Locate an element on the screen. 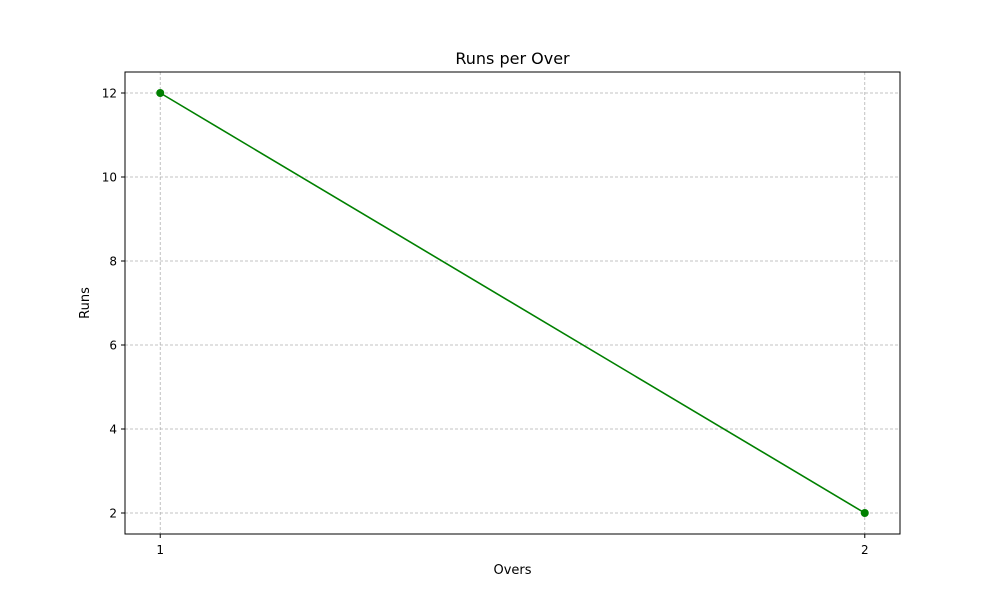  y-tick-label: 10 is located at coordinates (109, 178).